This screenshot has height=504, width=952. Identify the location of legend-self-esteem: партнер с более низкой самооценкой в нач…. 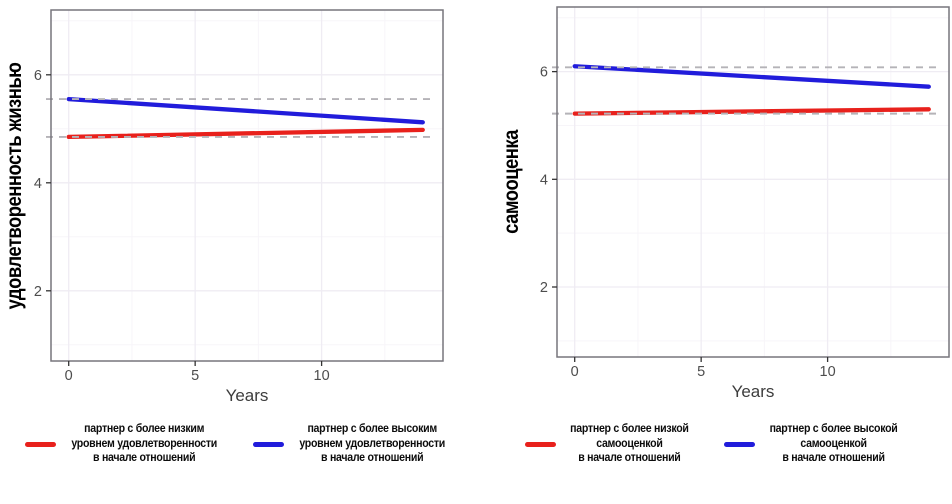
(714, 444).